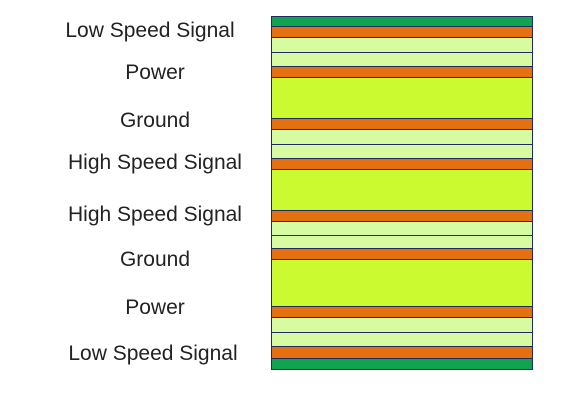  What do you see at coordinates (150, 30) in the screenshot?
I see `layer-label-1: Low Speed Signal` at bounding box center [150, 30].